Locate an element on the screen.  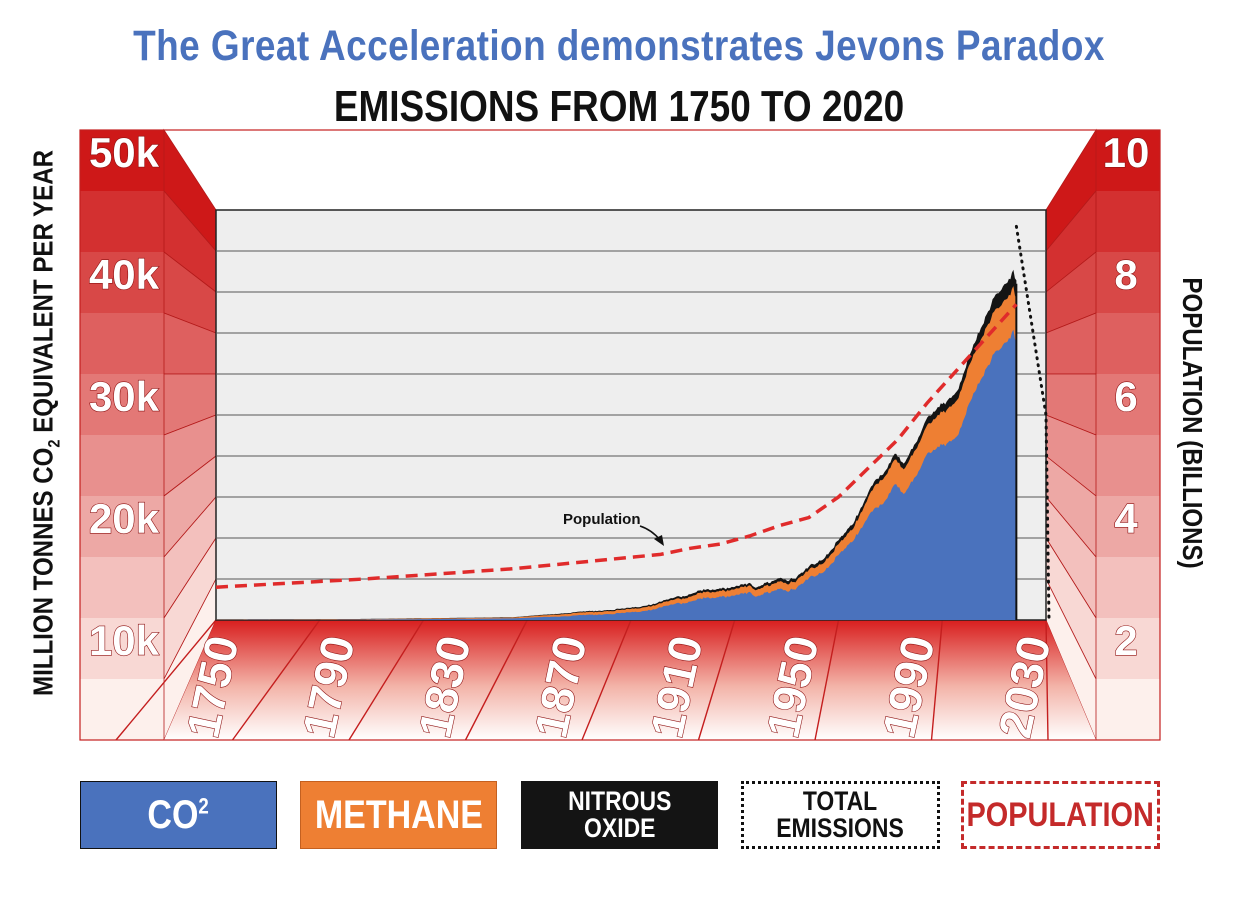
legend-methane: METHANE is located at coordinates (398, 815).